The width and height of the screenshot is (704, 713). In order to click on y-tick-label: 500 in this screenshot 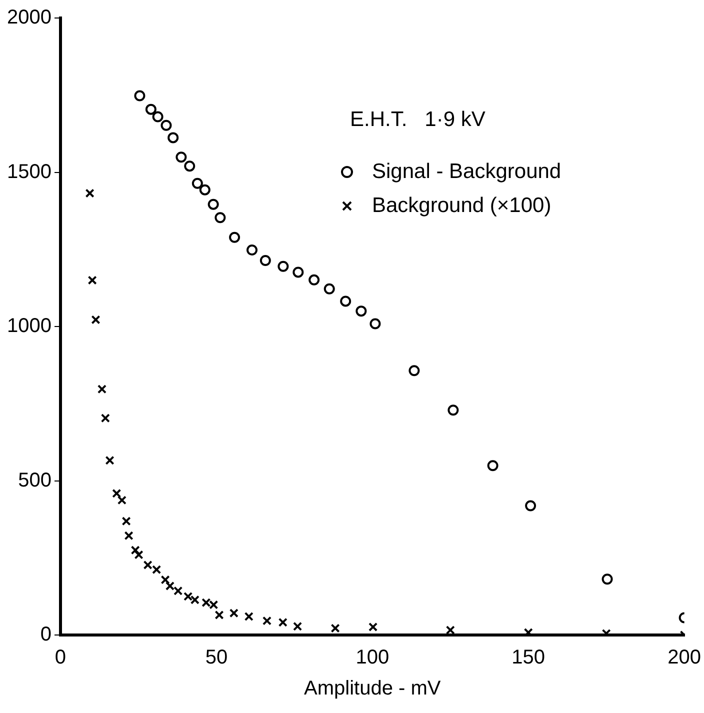, I will do `click(35, 480)`.